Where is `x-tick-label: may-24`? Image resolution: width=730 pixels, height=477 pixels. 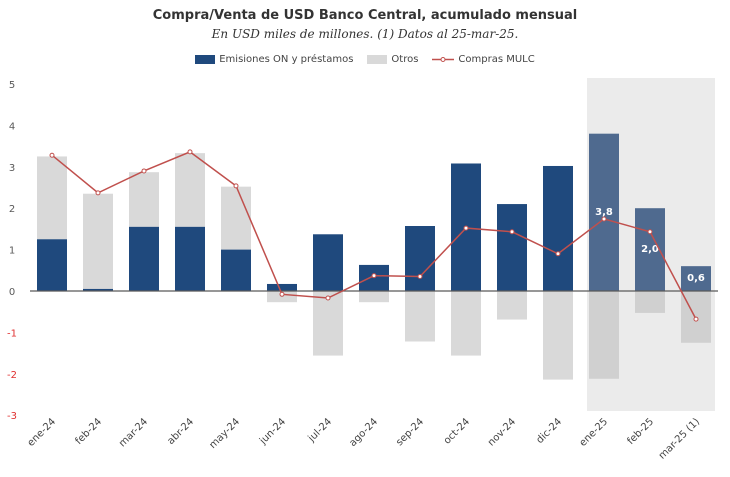
x-tick-label: may-24 is located at coordinates (225, 433).